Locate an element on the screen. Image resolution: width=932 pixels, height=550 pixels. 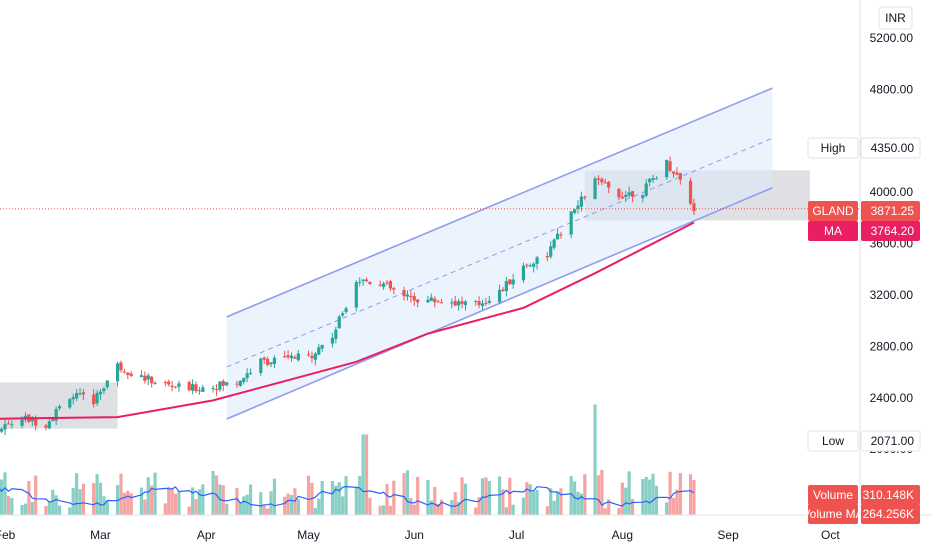
price-label-low: Low 2071.00 is located at coordinates (864, 441).